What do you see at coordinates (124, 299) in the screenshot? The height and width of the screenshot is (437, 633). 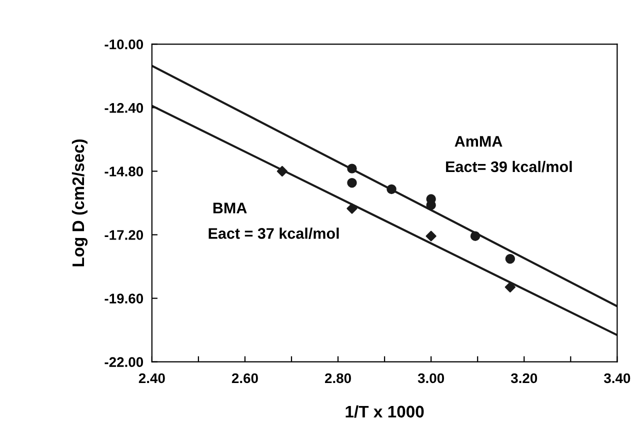 I see `y-tick-label: -19.60` at bounding box center [124, 299].